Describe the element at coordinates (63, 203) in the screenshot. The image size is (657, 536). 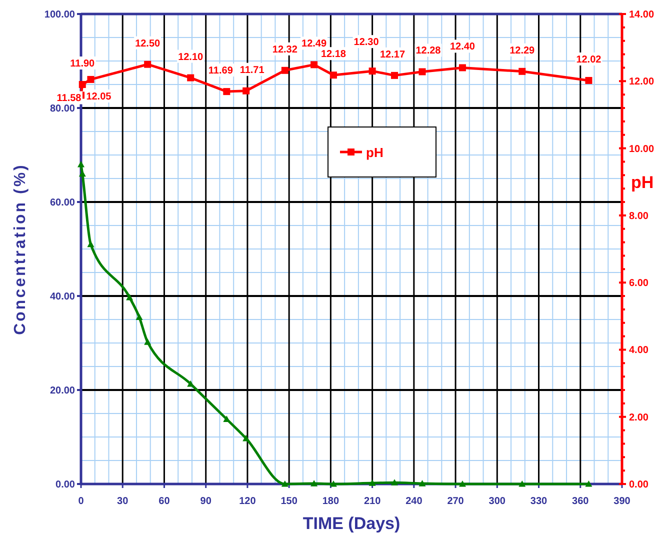
I see `y-tick-label: 60.00` at that location.